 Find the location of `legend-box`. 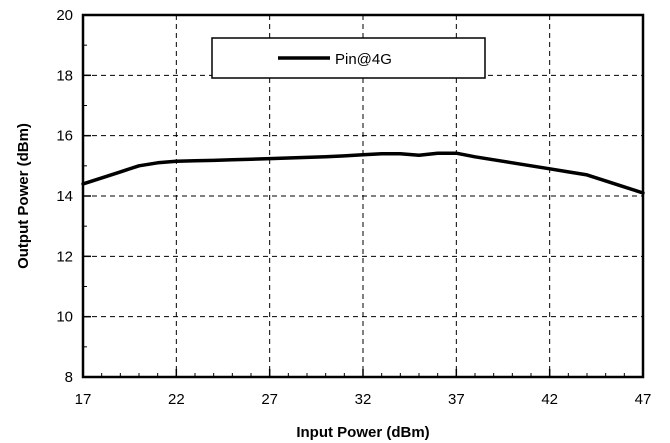

legend-box is located at coordinates (348, 58).